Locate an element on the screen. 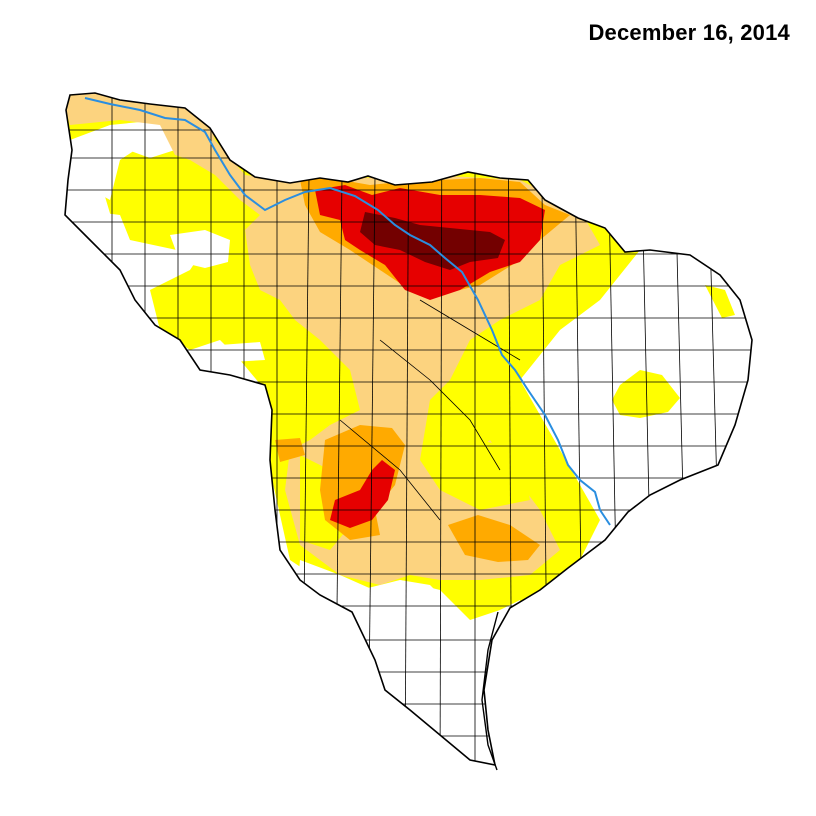  barrier-island is located at coordinates (490, 691).